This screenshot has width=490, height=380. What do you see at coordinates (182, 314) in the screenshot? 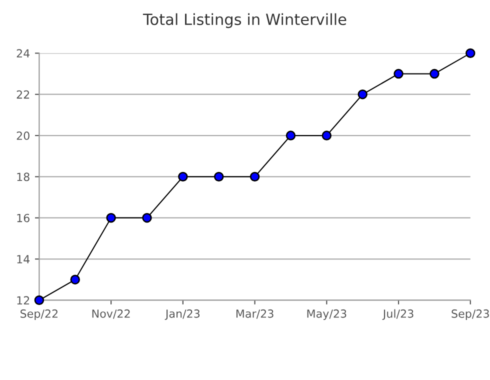
I see `x-tick-label: Jan/23` at bounding box center [182, 314].